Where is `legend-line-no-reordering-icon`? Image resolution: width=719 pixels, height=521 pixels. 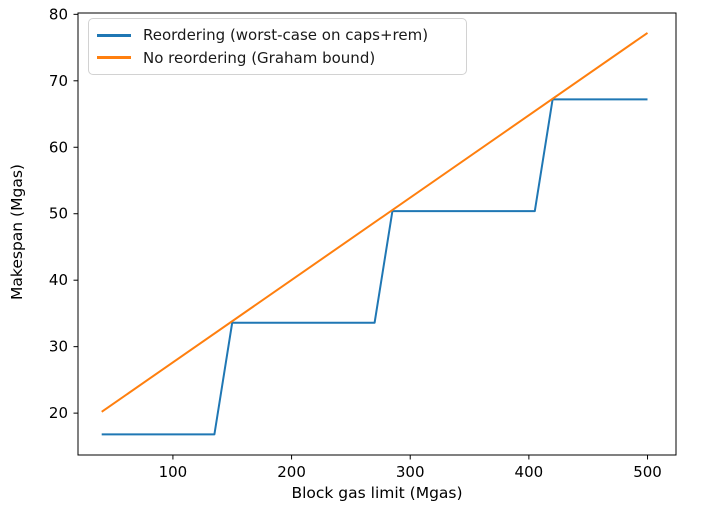
legend-line-no-reordering-icon is located at coordinates (114, 58).